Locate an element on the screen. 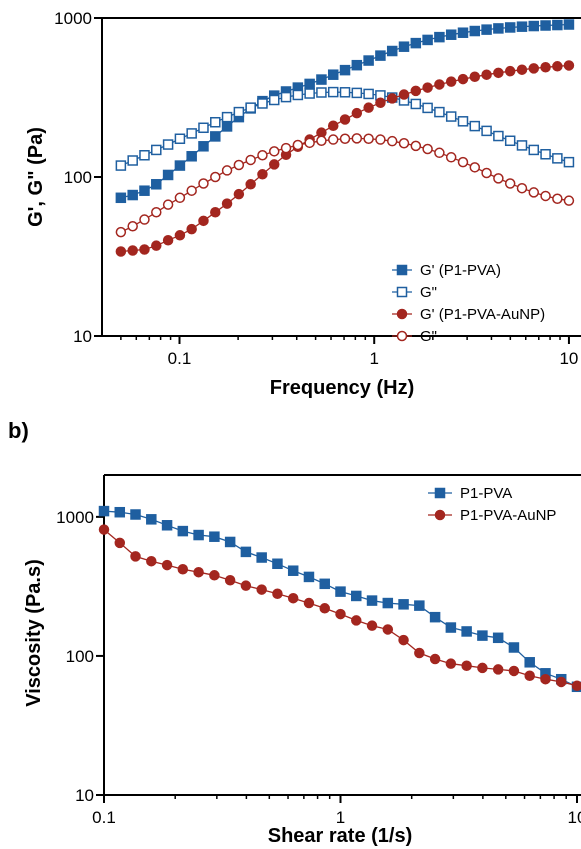 The width and height of the screenshot is (581, 849). legend-item: G" is located at coordinates (414, 336).